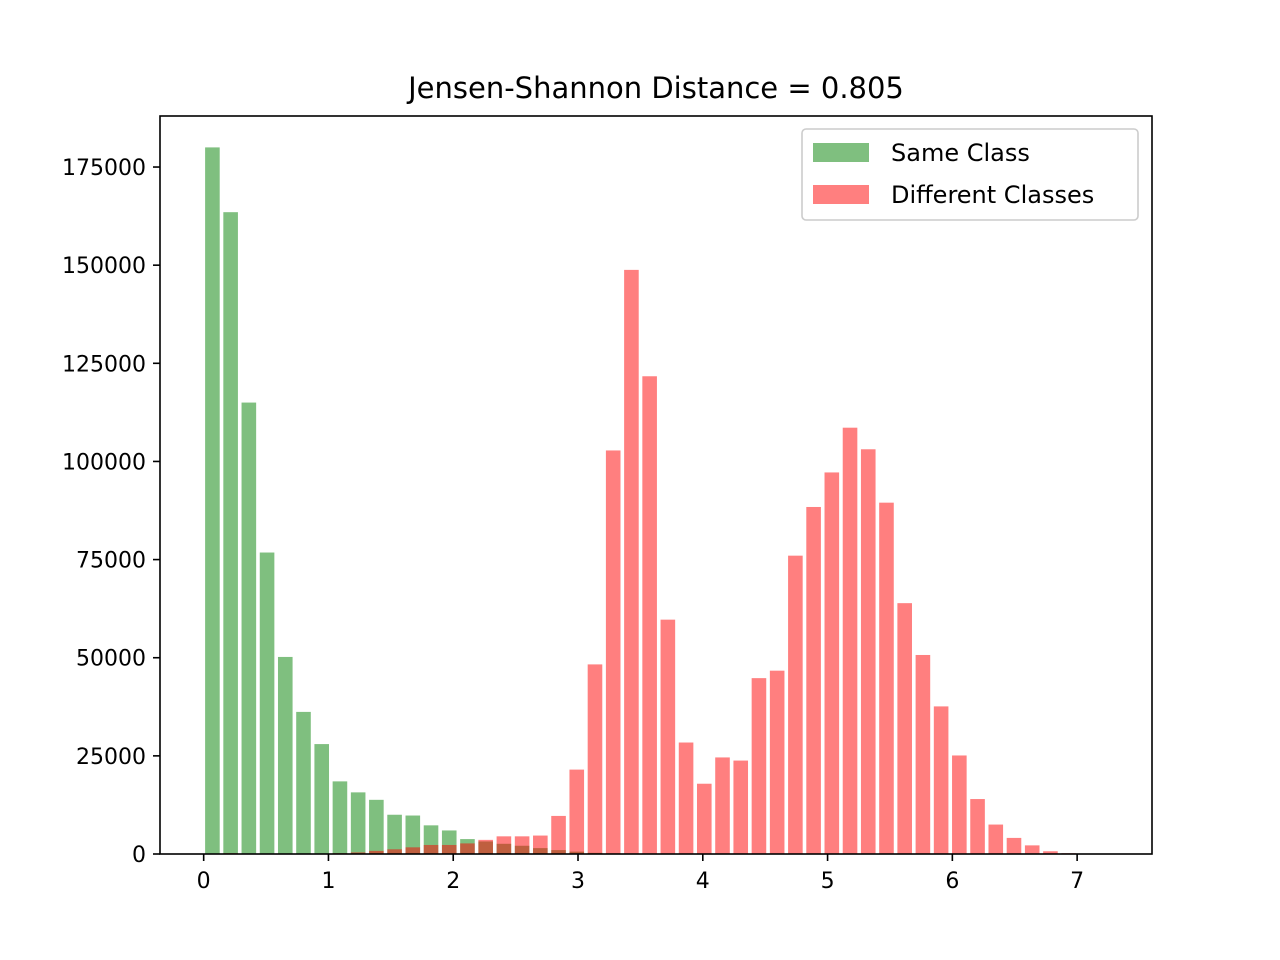  I want to click on y-tick-label: 0, so click(139, 855).